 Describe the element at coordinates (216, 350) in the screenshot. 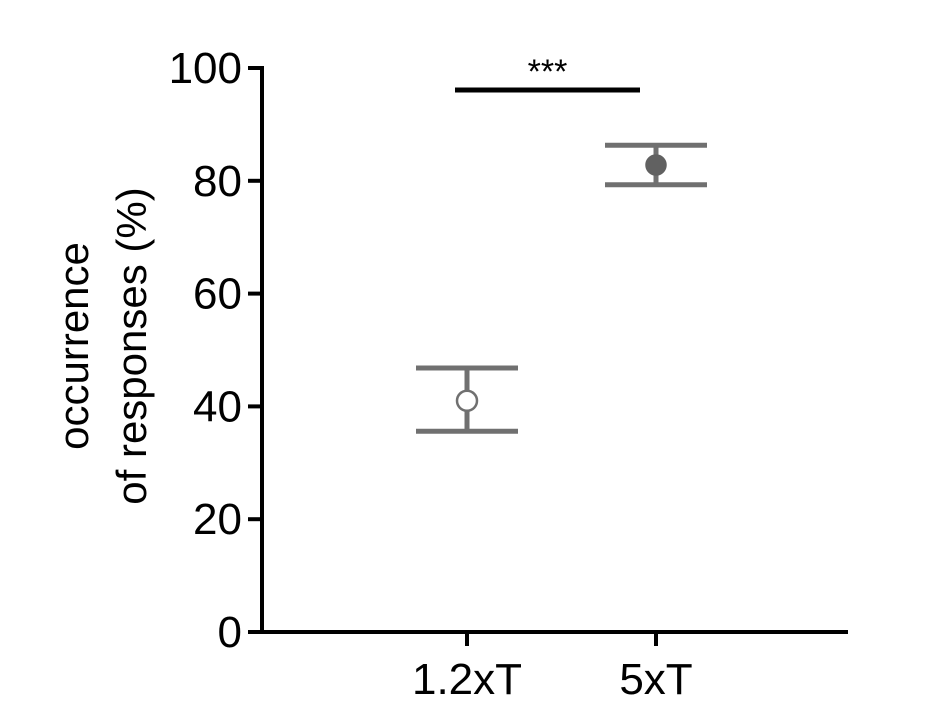

I see `y-axis: 0 20 40 60 80 100` at that location.